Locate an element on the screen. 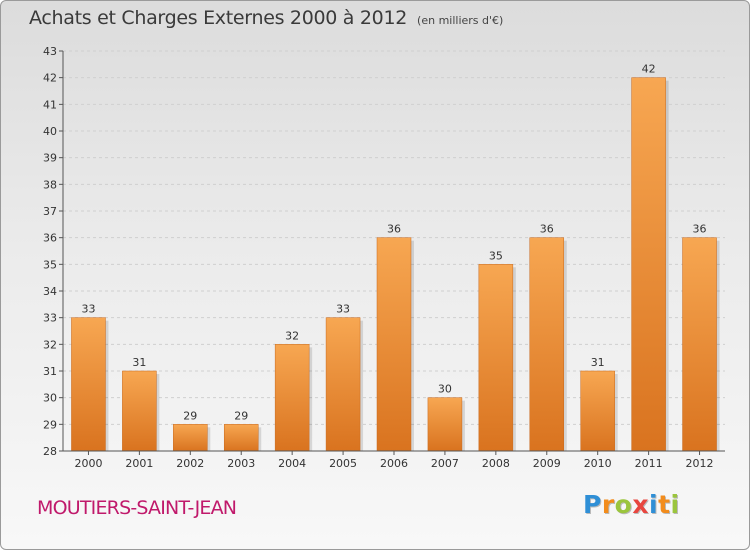 The height and width of the screenshot is (550, 750). y-tick-label: 40 is located at coordinates (50, 131).